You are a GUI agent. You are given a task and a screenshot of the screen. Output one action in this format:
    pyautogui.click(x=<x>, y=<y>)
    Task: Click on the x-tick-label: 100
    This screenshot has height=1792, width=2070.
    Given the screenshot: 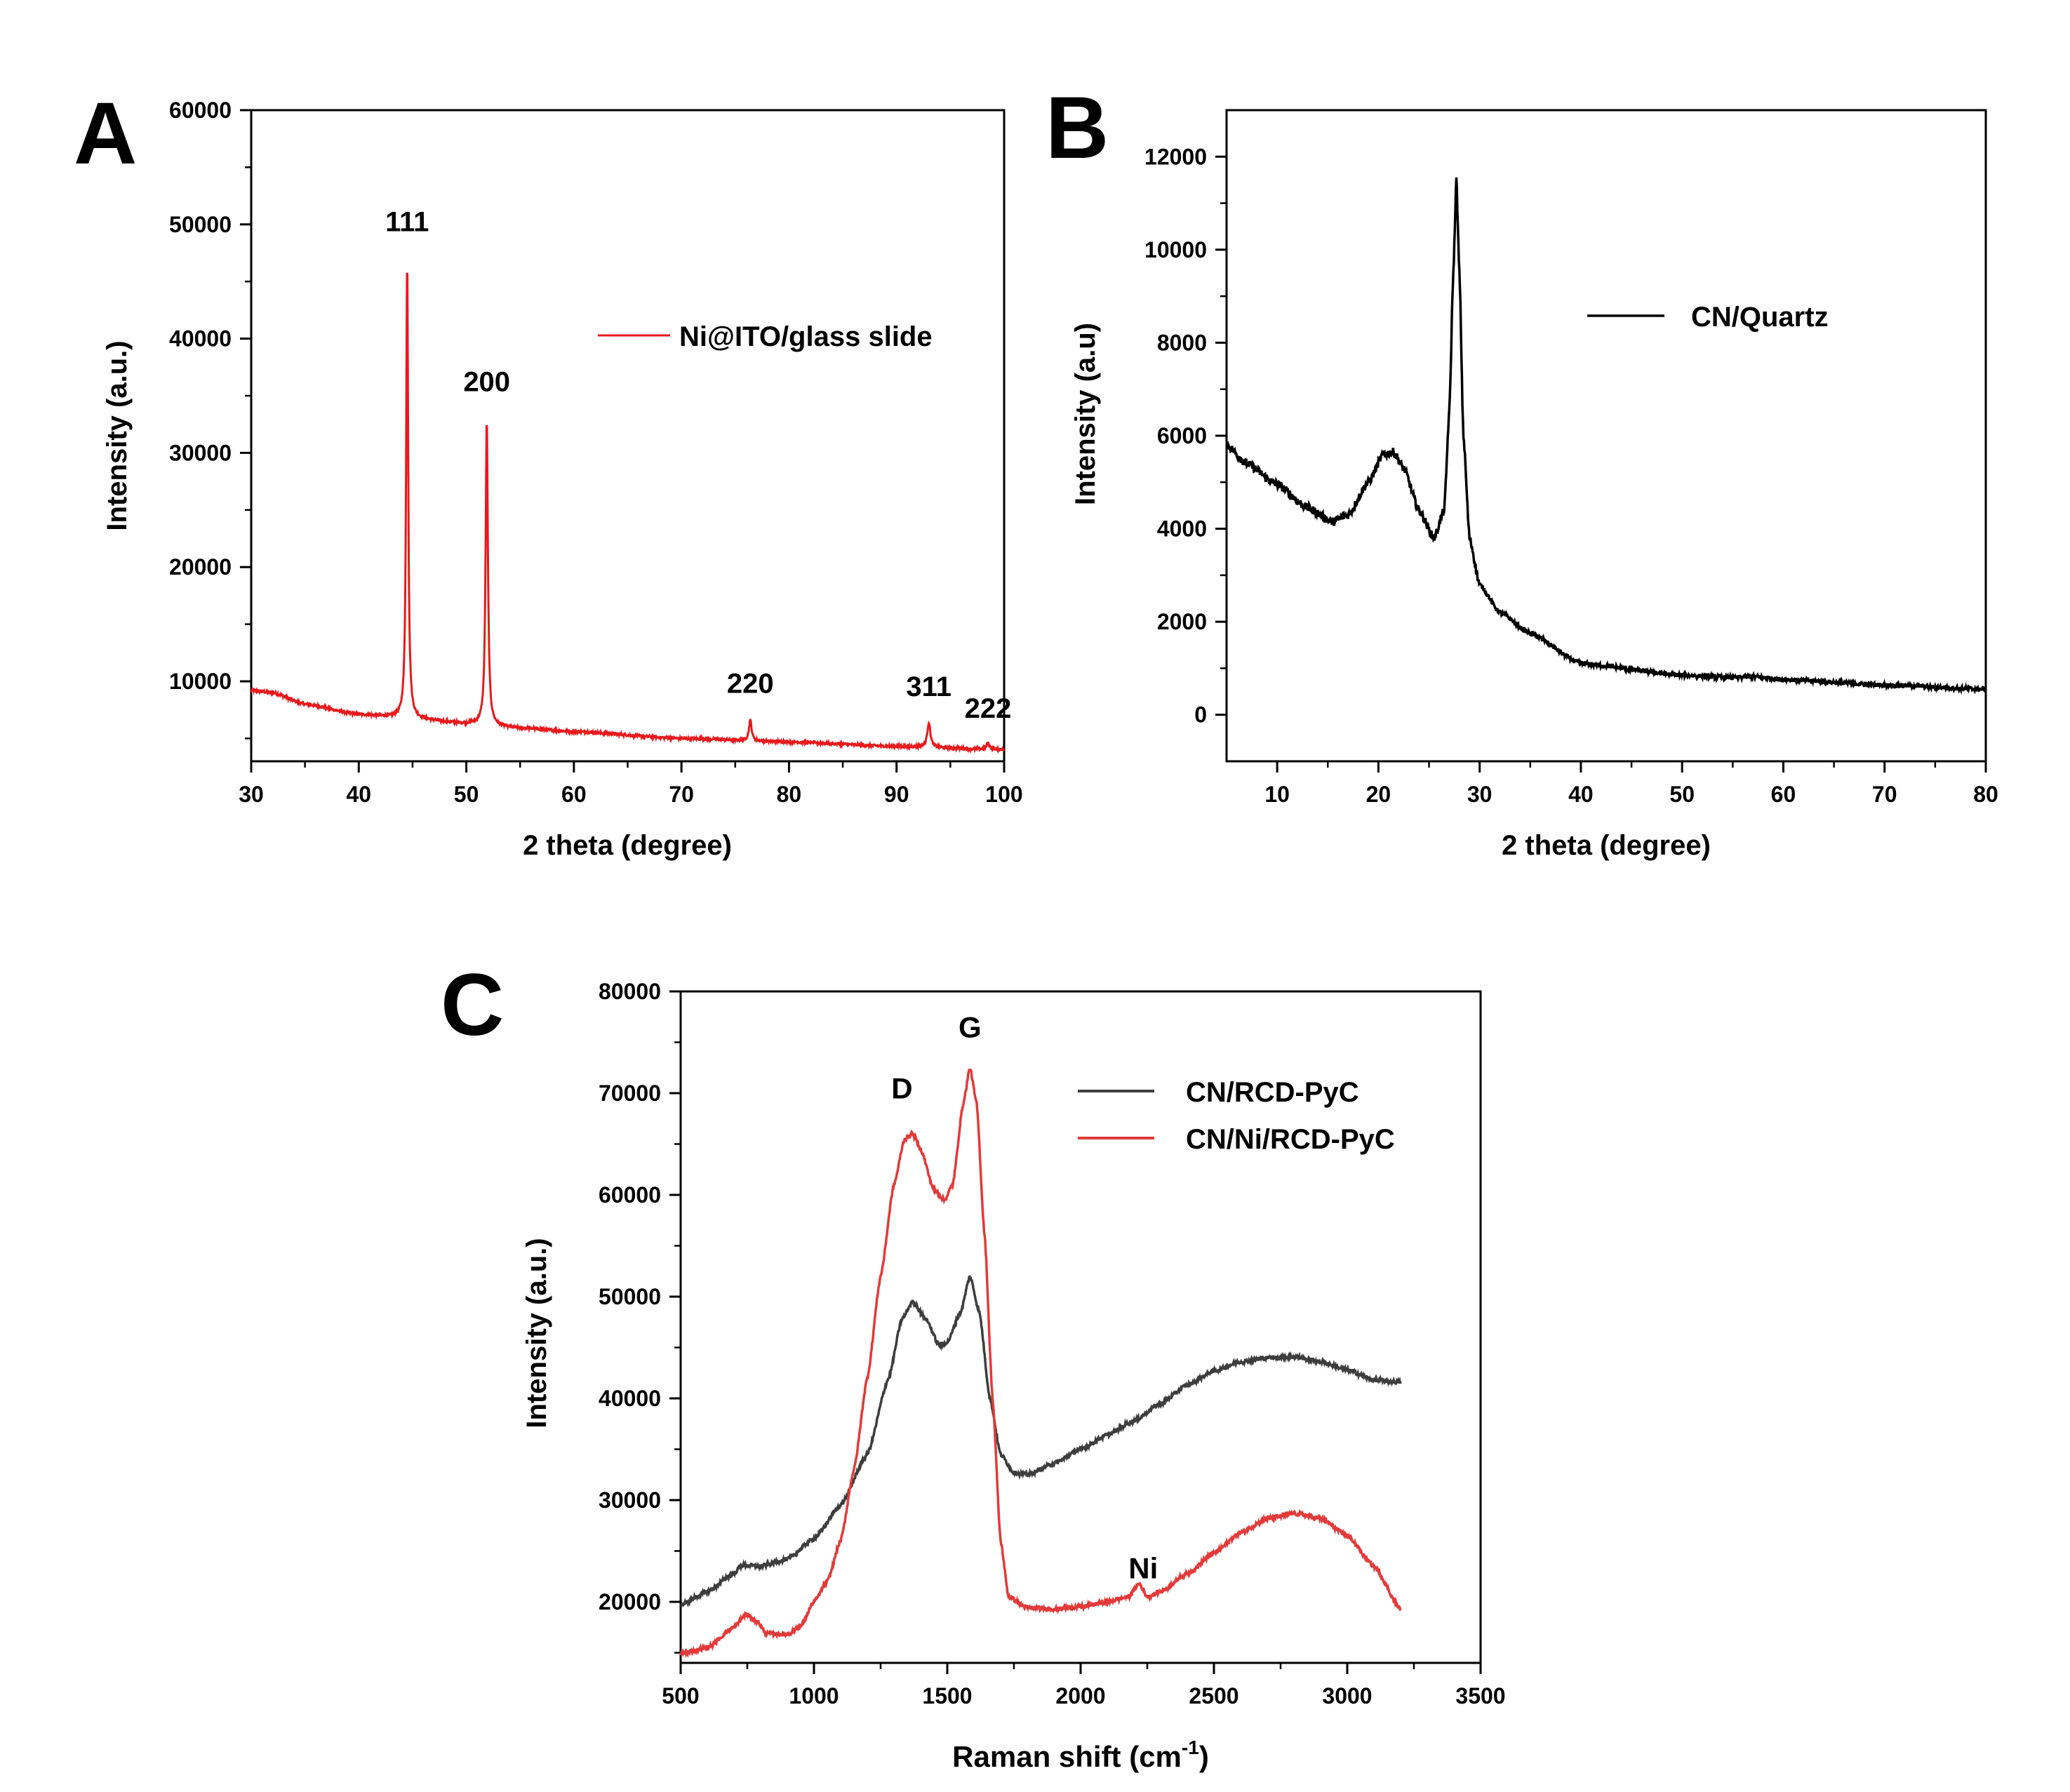 What is the action you would take?
    pyautogui.click(x=1003, y=794)
    